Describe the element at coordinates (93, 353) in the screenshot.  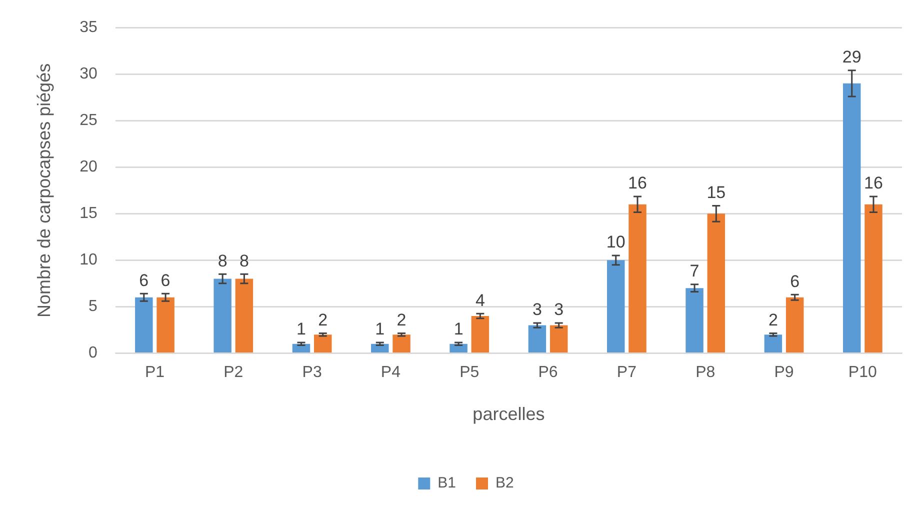
I see `y-tick-label: 0` at that location.